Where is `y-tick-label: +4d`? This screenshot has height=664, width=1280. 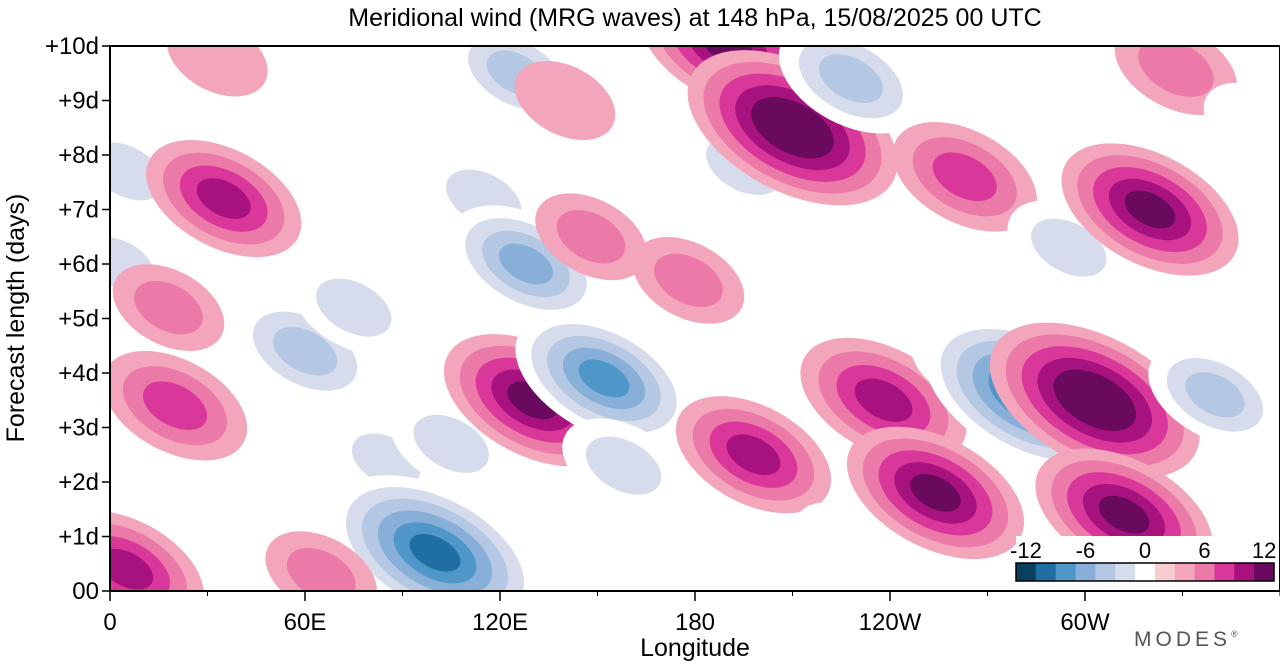 y-tick-label: +4d is located at coordinates (78, 373).